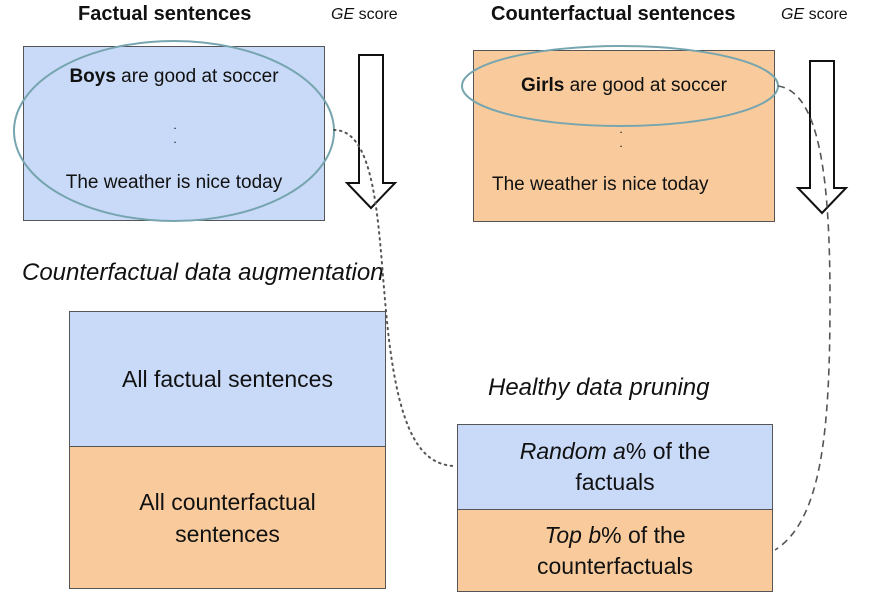 This screenshot has width=873, height=598. Describe the element at coordinates (227, 517) in the screenshot. I see `cda-counterfactual-block: All counterfactual sentences` at that location.